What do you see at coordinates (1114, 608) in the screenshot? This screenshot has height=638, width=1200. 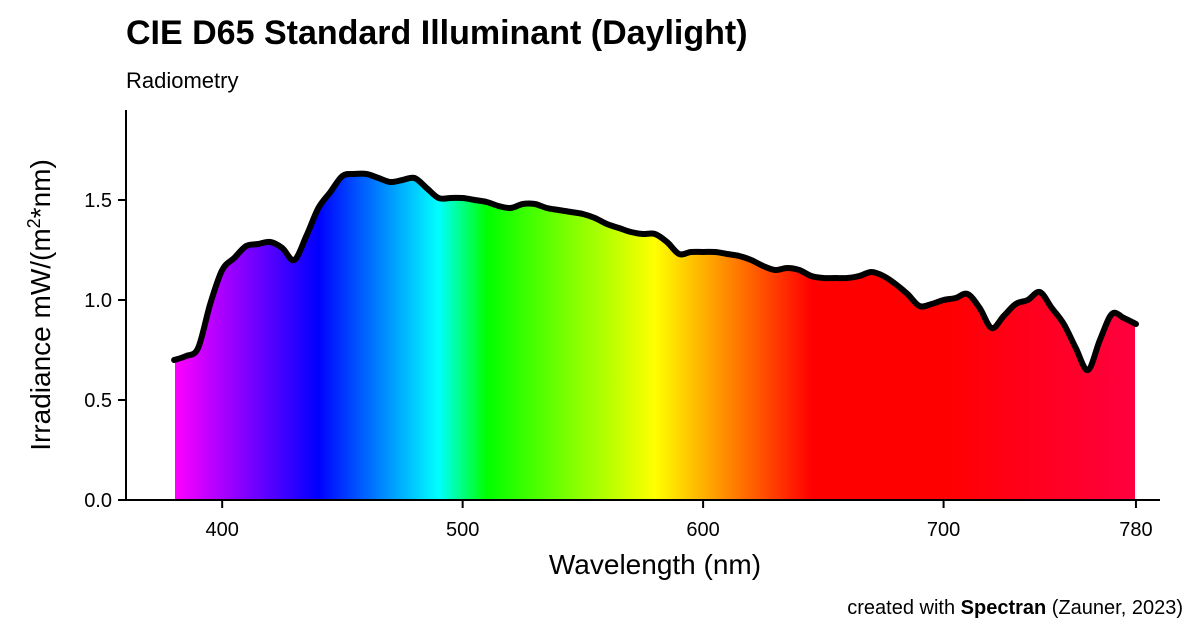 I see `credit-suffix: (Zauner, 2023)` at bounding box center [1114, 608].